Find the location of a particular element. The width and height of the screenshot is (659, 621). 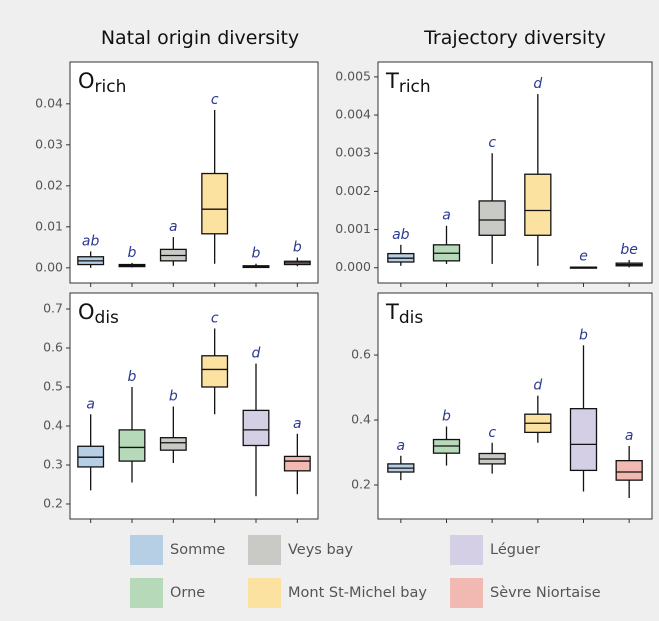

y-tick-label: 0.5 is located at coordinates (53, 385).